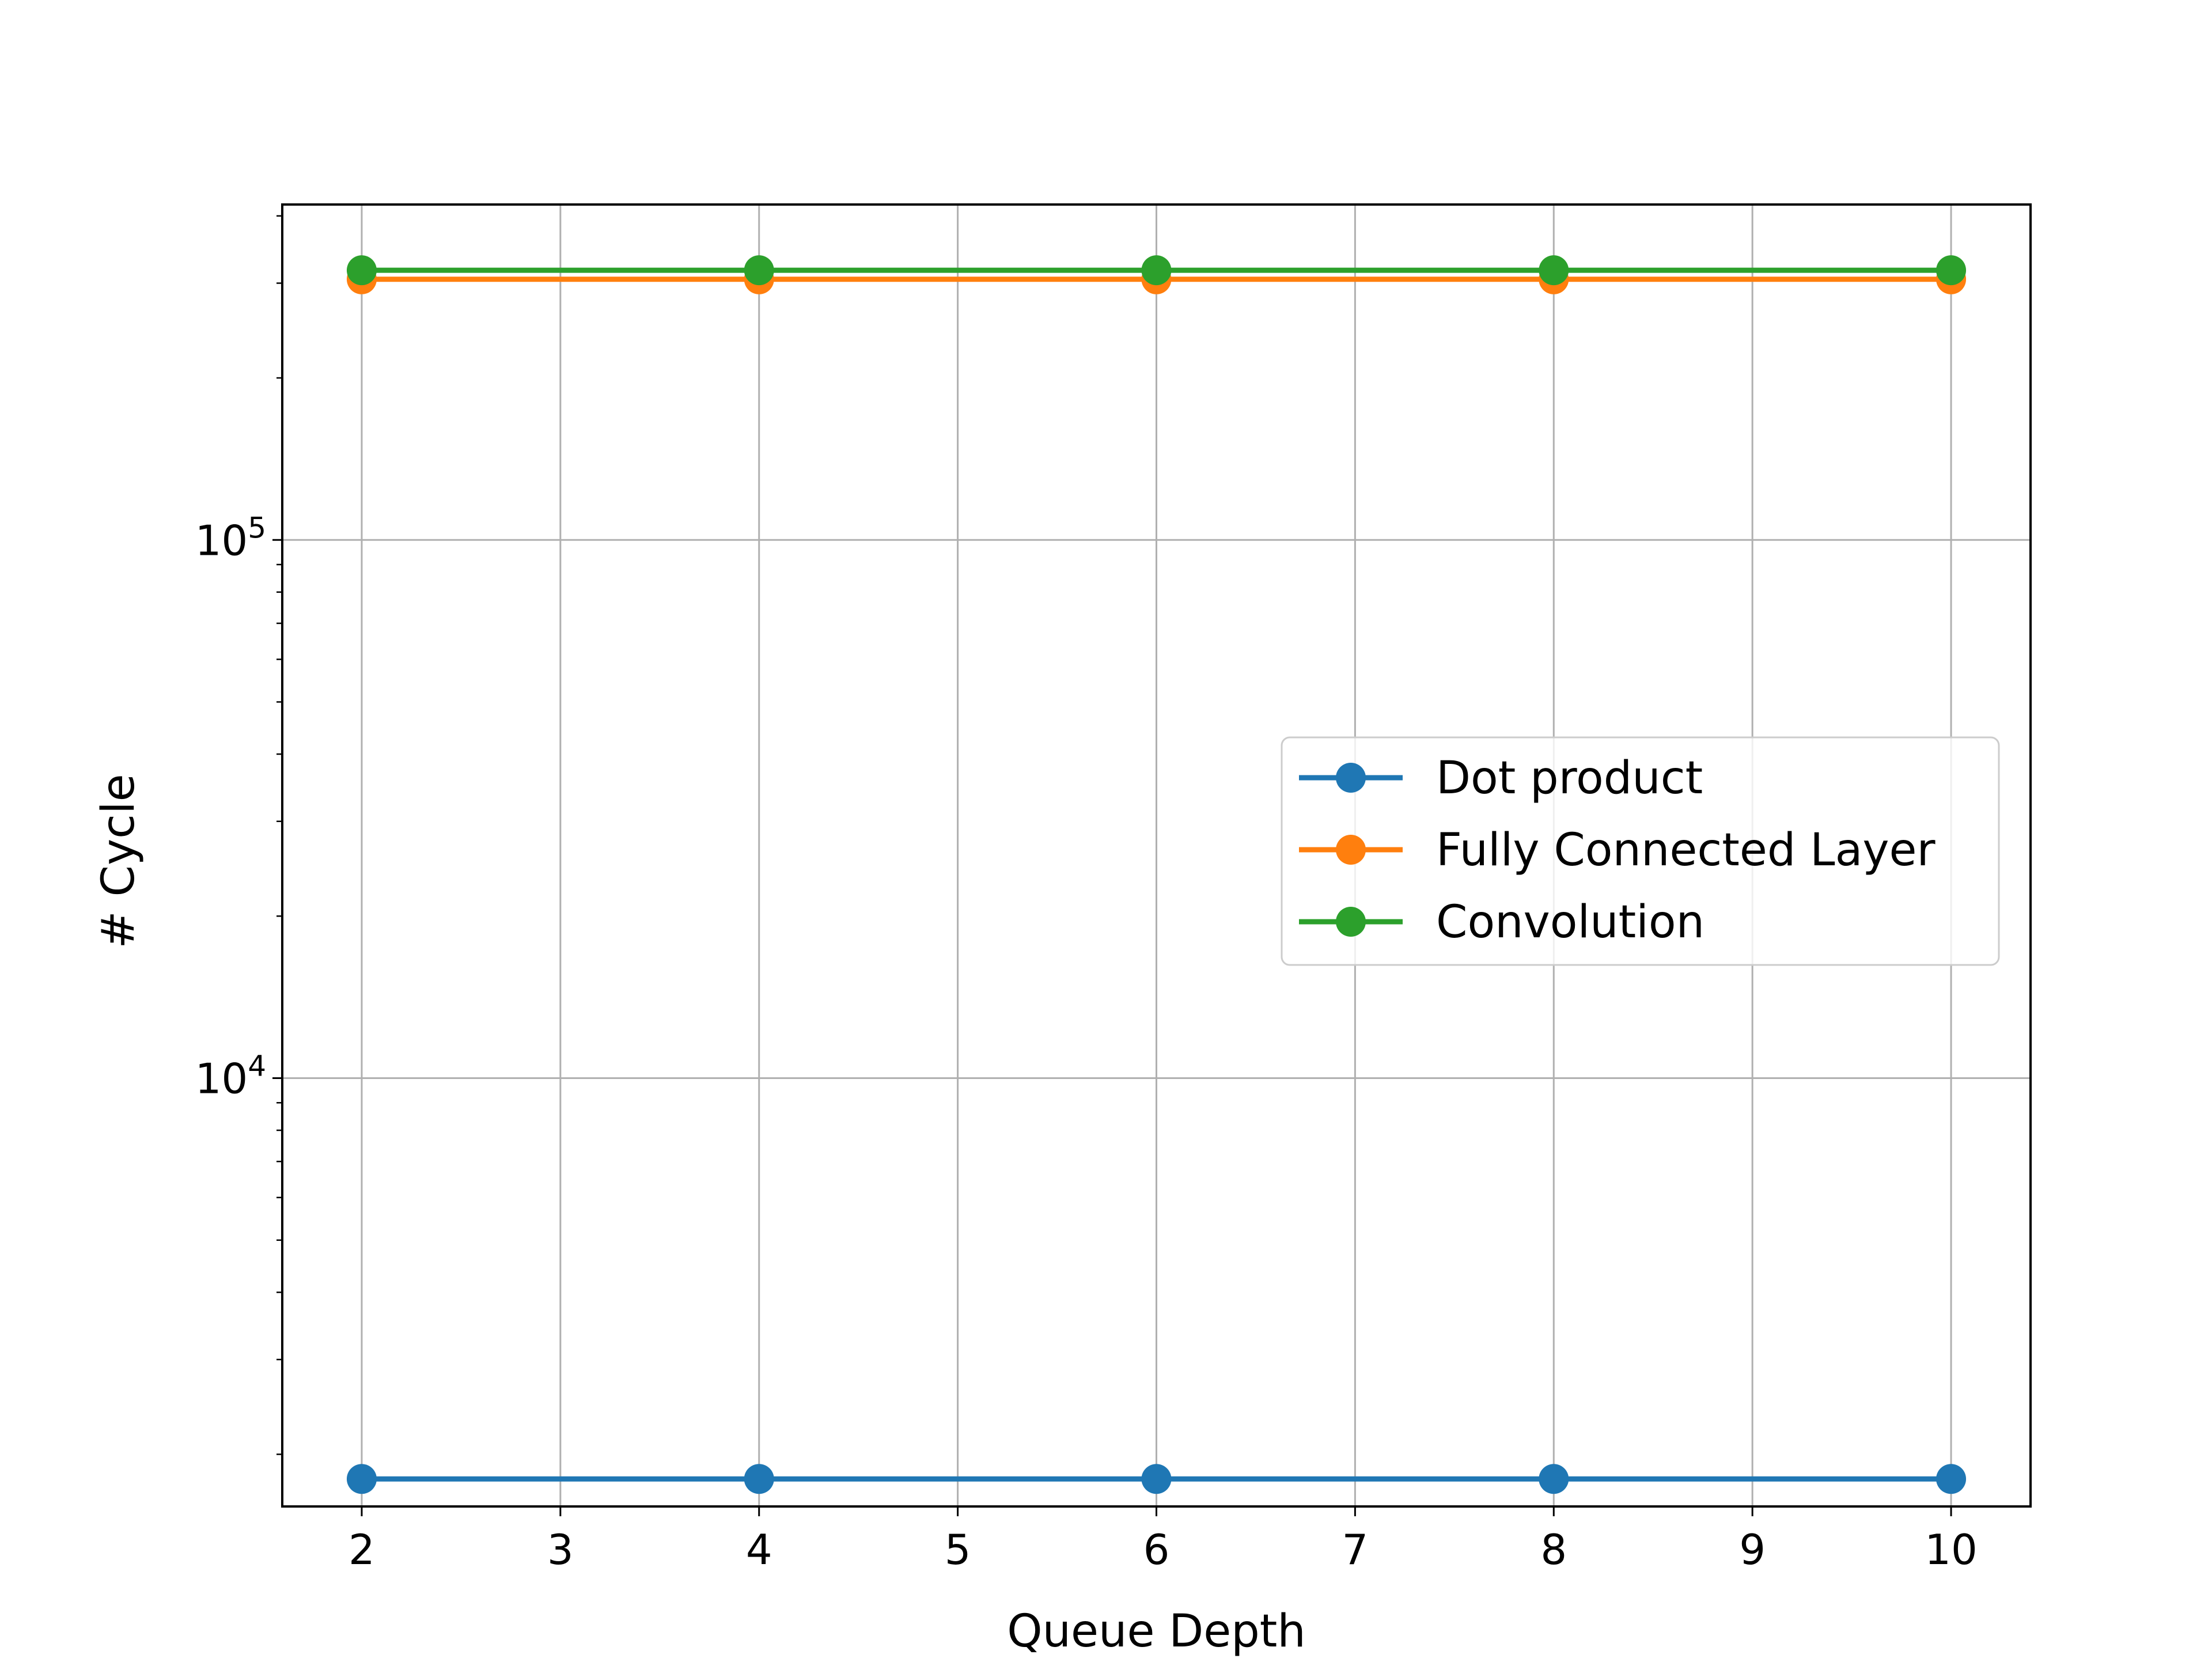 This screenshot has width=2212, height=1662. Describe the element at coordinates (1156, 1632) in the screenshot. I see `x-axis-label: Queue Depth` at that location.